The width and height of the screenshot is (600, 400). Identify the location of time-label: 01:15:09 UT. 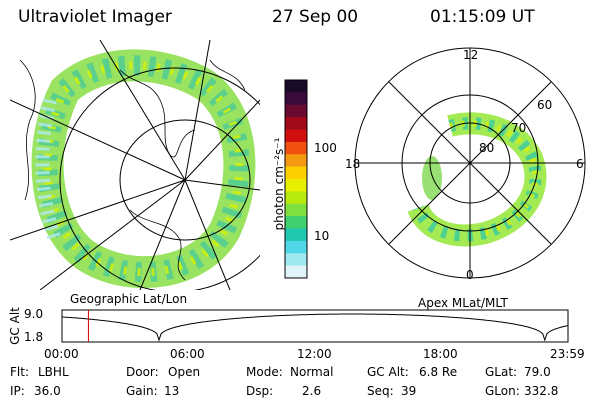
(482, 17).